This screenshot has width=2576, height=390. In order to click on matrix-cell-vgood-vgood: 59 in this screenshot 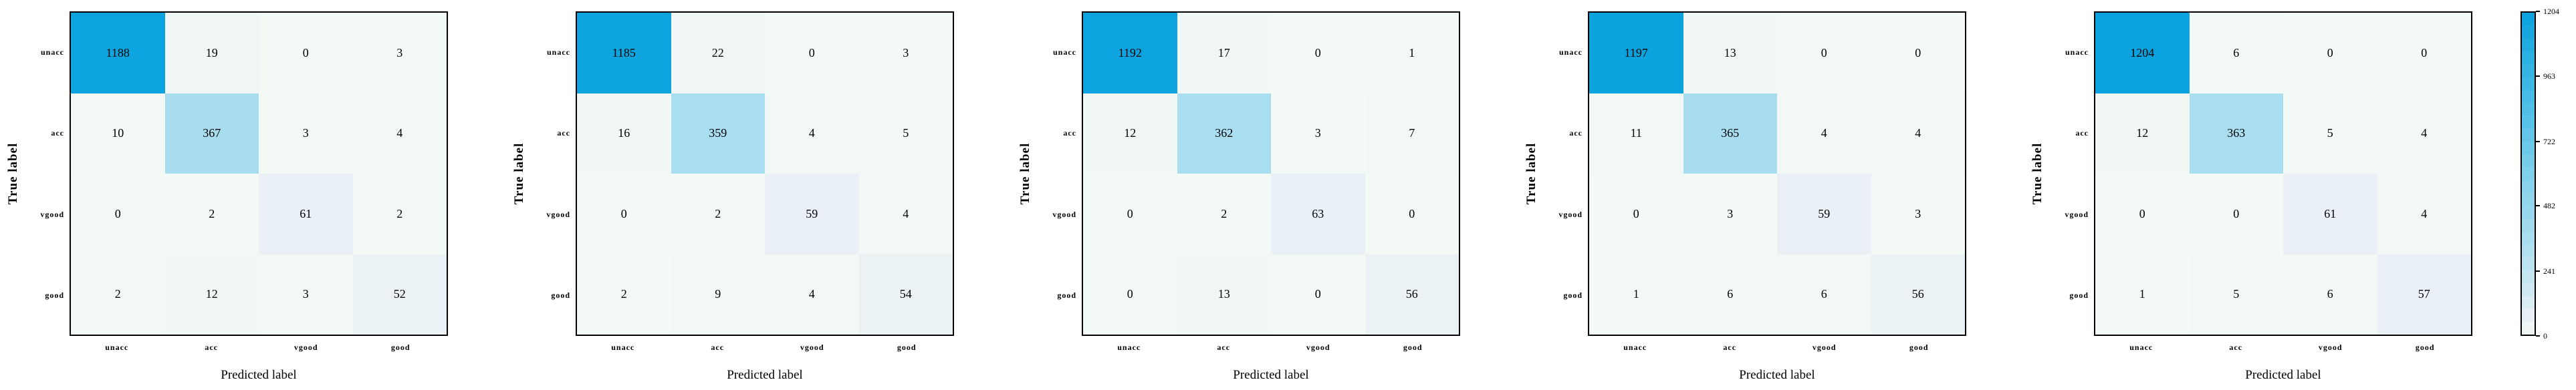, I will do `click(812, 214)`.